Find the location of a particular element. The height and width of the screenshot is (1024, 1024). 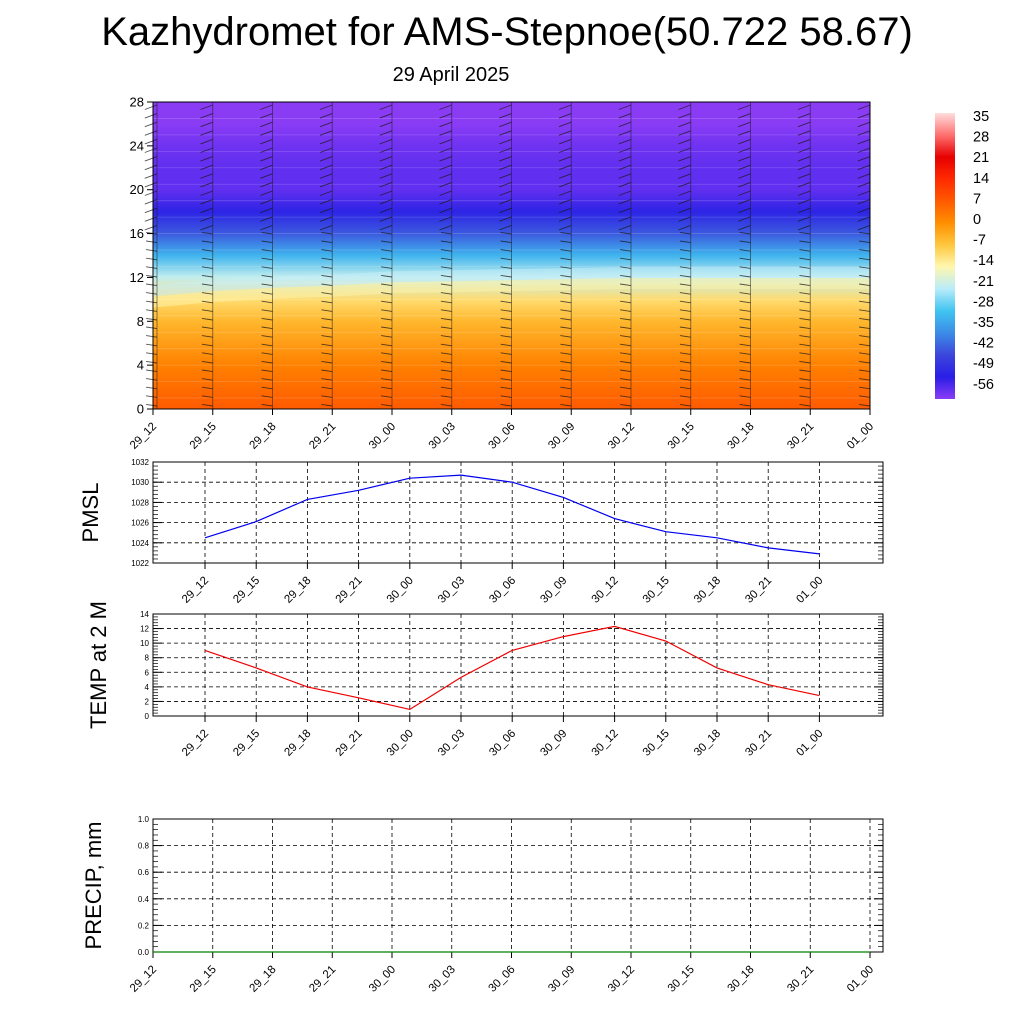

y-tick-label: 0 is located at coordinates (140, 409).